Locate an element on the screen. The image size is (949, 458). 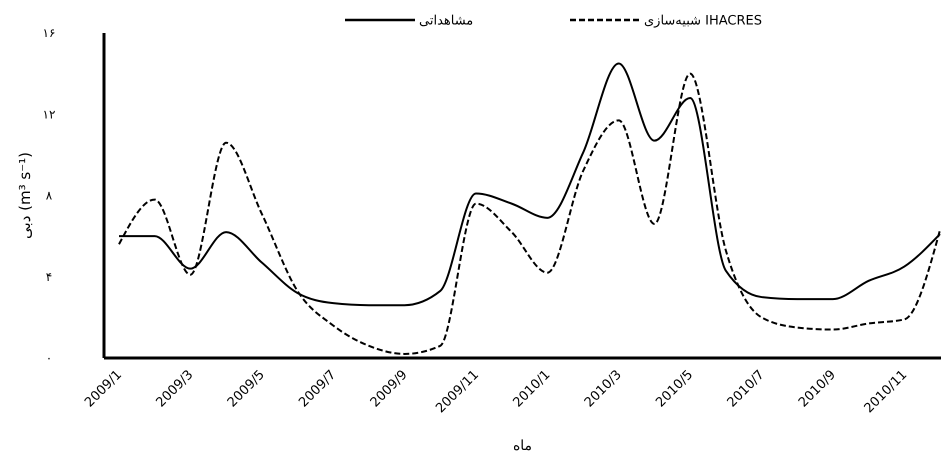
y-tick-label: ۱۲ is located at coordinates (49, 114).